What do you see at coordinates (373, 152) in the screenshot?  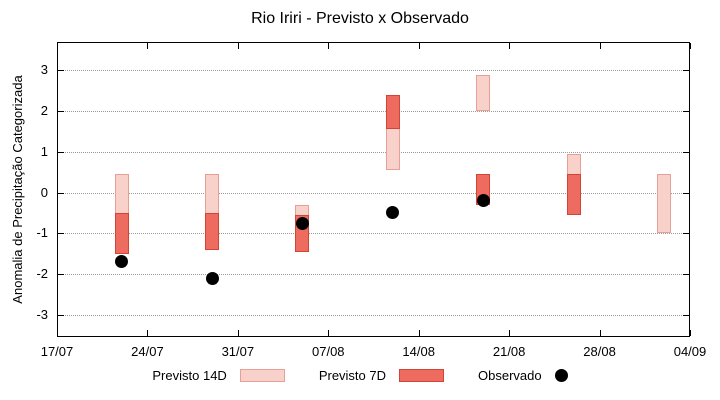 I see `gridline-y1` at bounding box center [373, 152].